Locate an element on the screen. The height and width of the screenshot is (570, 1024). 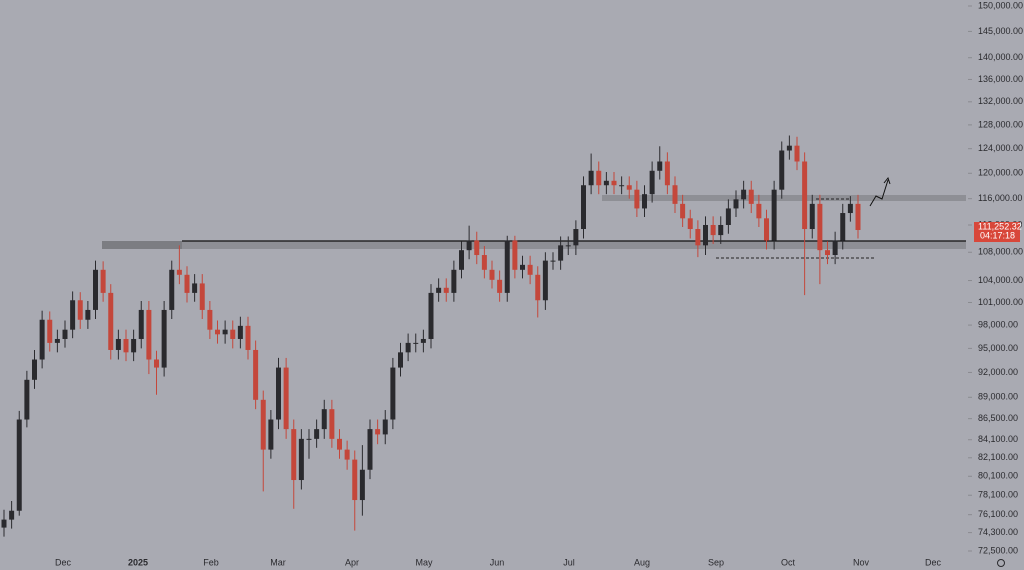
y-tick-label: 150,000.00 is located at coordinates (1000, 5).